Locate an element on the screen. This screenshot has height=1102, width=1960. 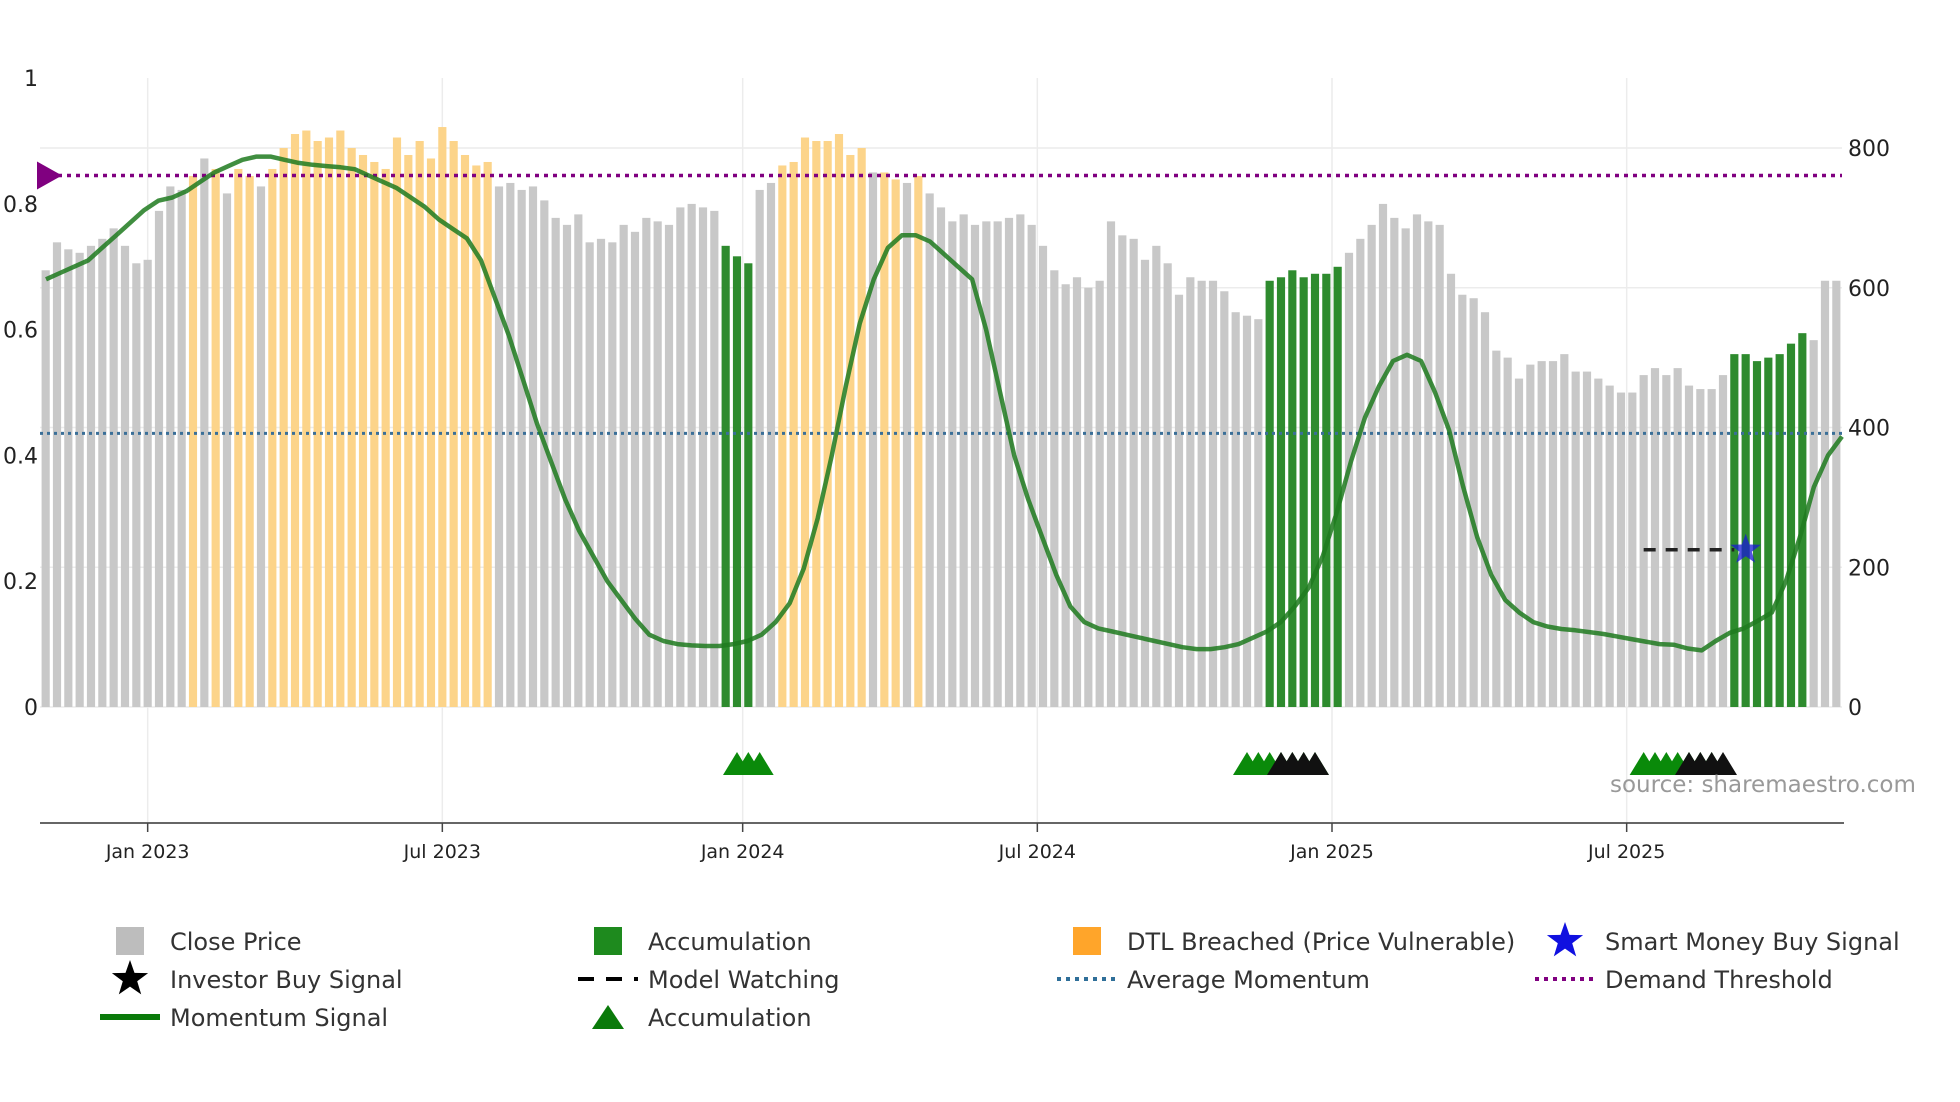
source-label: source: sharemaestro.com is located at coordinates (1763, 785).